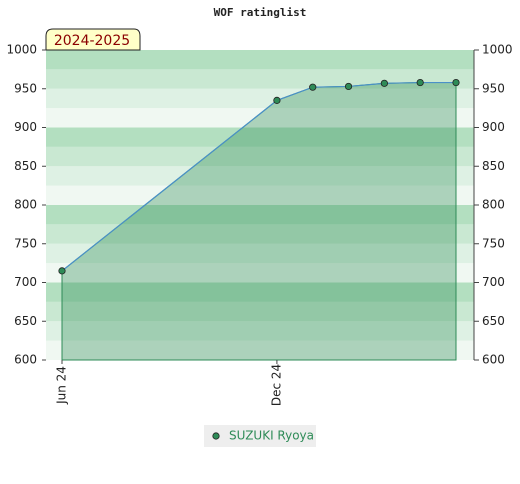 This screenshot has width=520, height=484. Describe the element at coordinates (493, 205) in the screenshot. I see `y2-tick-label: 800` at that location.